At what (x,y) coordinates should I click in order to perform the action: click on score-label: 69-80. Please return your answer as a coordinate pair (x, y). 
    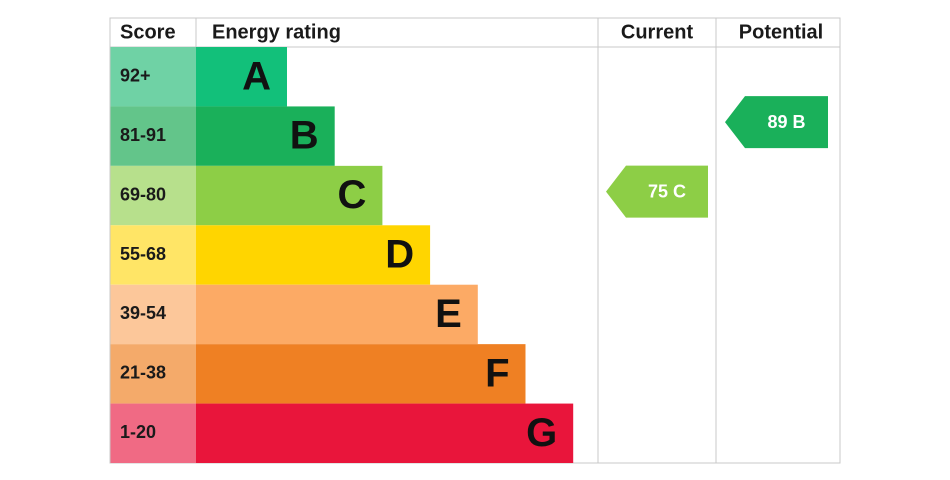
    Looking at the image, I should click on (143, 194).